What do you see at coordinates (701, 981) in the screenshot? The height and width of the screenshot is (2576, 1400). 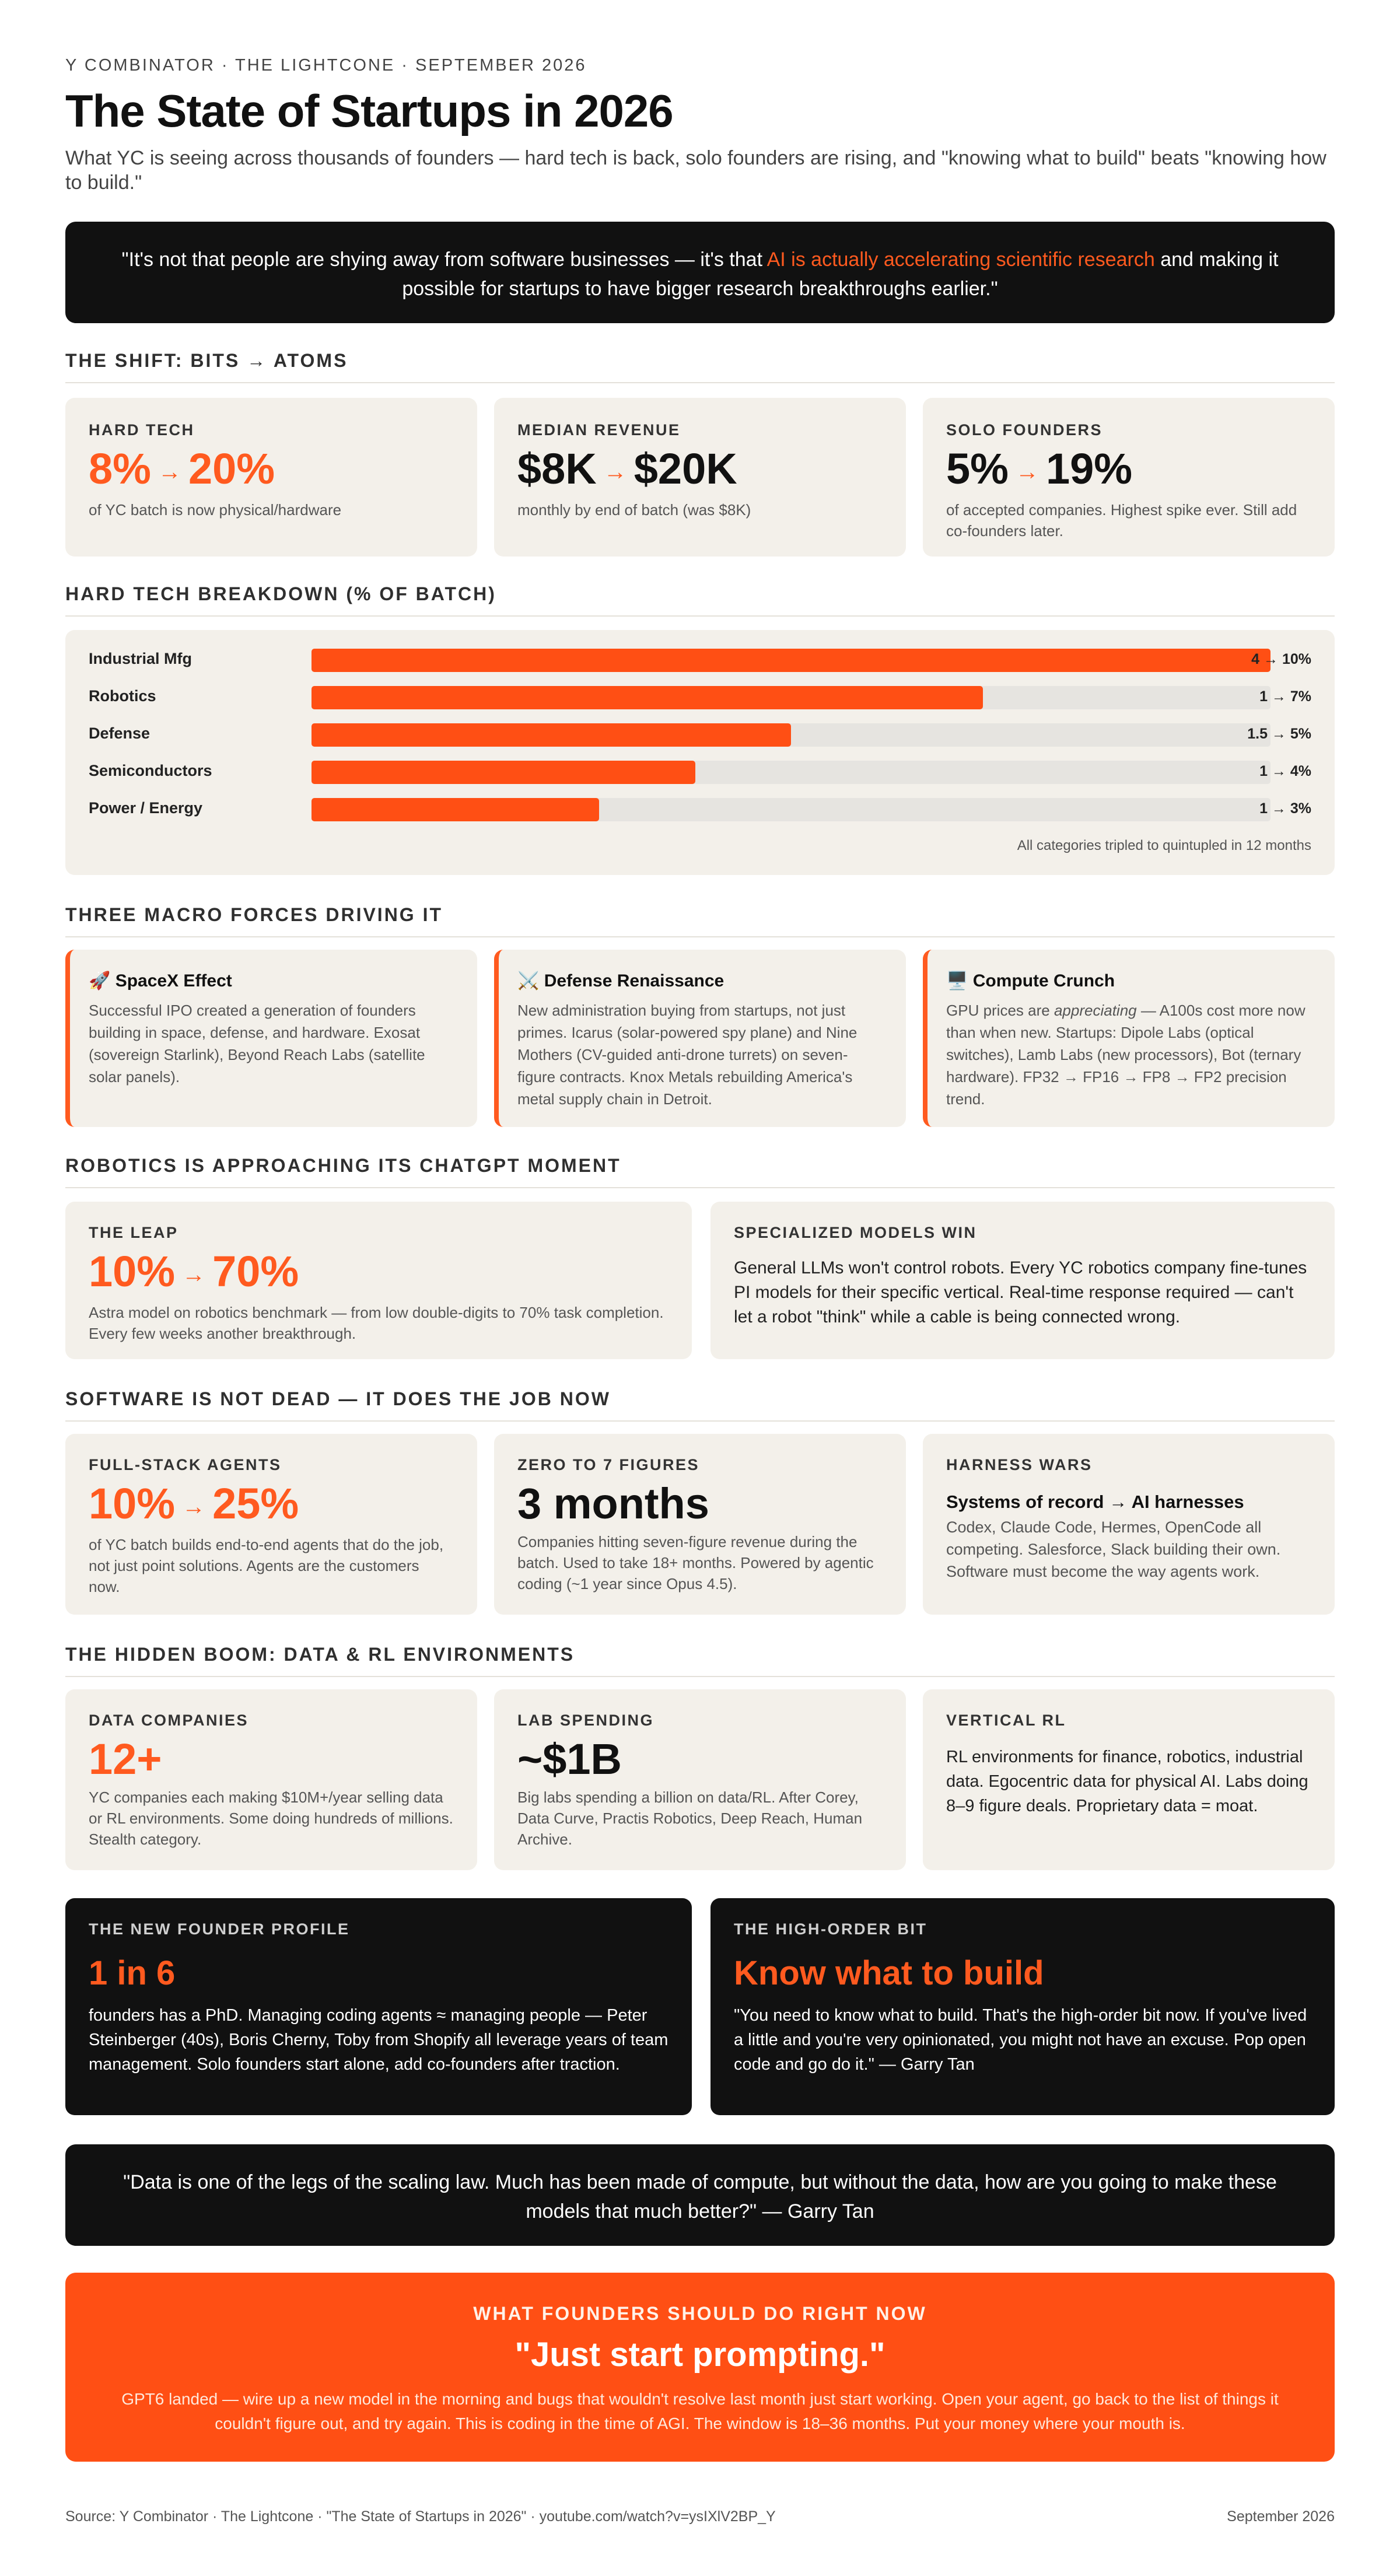 I see `force-title: ⚔️ Defense Renaissance` at bounding box center [701, 981].